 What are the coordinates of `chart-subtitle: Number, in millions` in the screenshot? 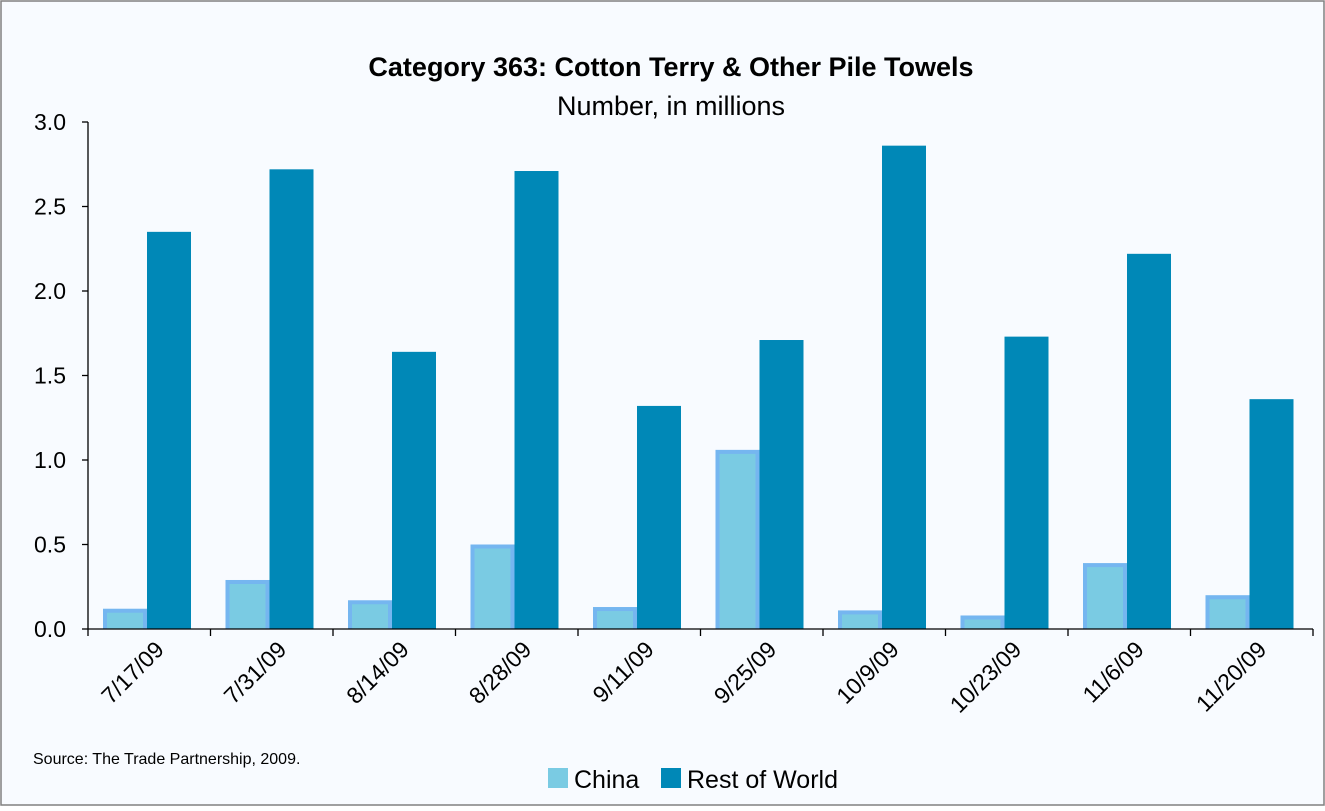 It's located at (671, 106).